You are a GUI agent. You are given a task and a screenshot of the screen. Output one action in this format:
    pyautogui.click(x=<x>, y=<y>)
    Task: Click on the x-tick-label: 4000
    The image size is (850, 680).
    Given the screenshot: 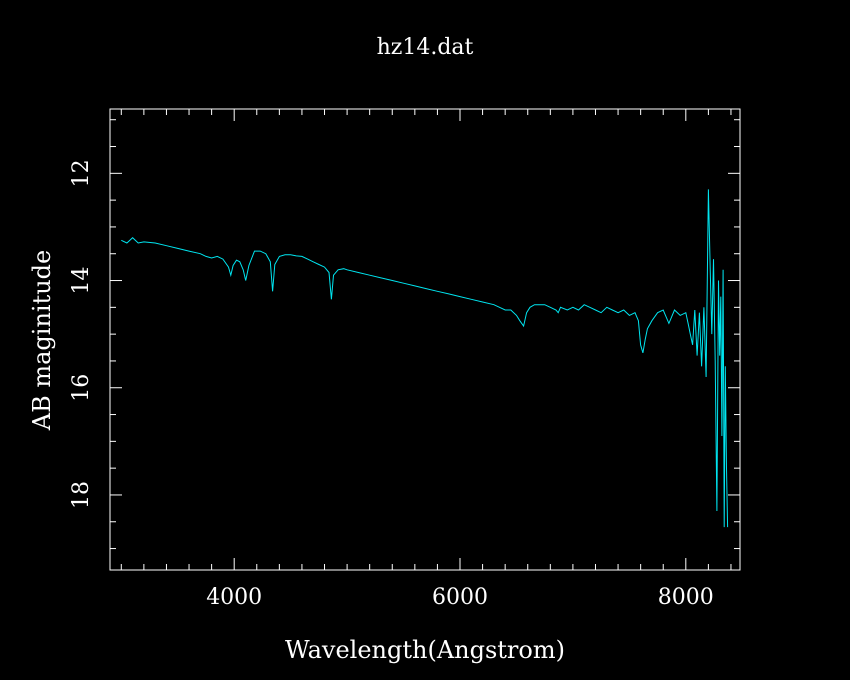 What is the action you would take?
    pyautogui.click(x=234, y=597)
    